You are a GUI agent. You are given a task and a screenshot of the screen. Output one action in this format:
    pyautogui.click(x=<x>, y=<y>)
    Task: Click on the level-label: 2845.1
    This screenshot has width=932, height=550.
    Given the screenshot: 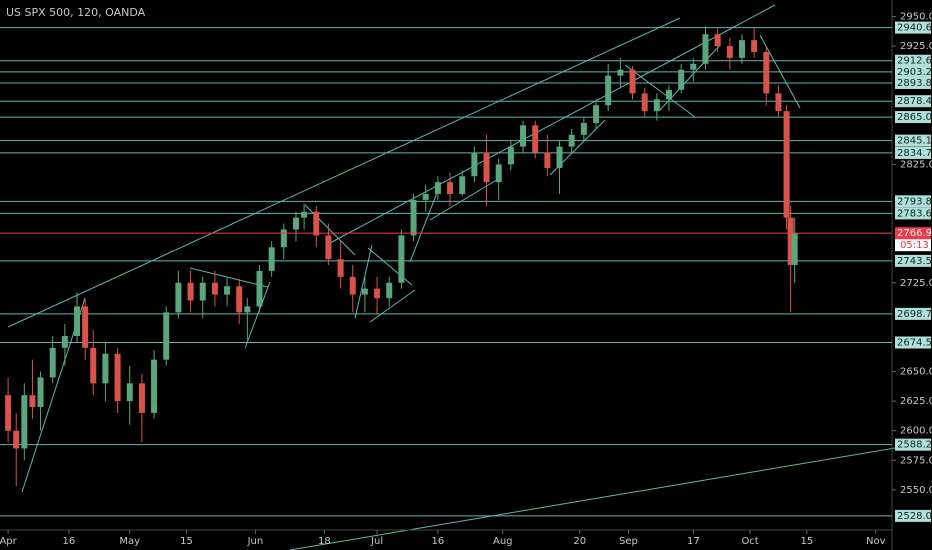 What is the action you would take?
    pyautogui.click(x=914, y=141)
    